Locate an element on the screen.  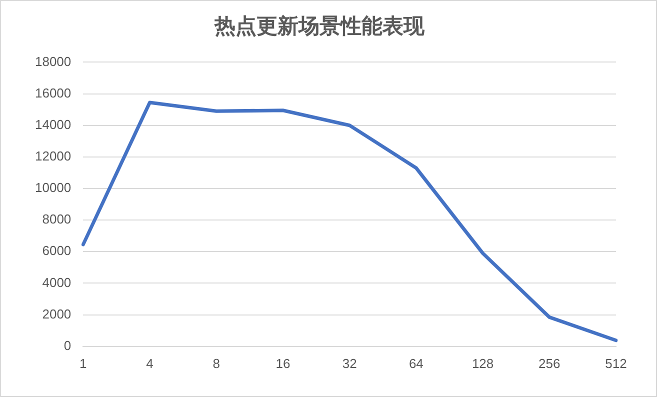
x-tick-label: 1 is located at coordinates (83, 363).